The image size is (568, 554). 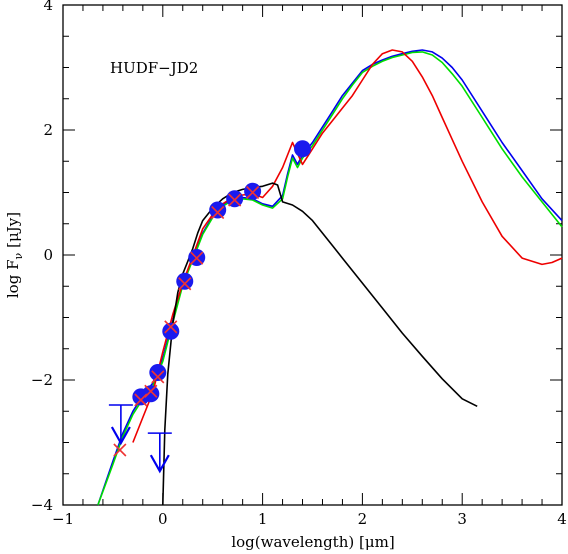 What do you see at coordinates (48, 7) in the screenshot?
I see `y-tick-label: 4` at bounding box center [48, 7].